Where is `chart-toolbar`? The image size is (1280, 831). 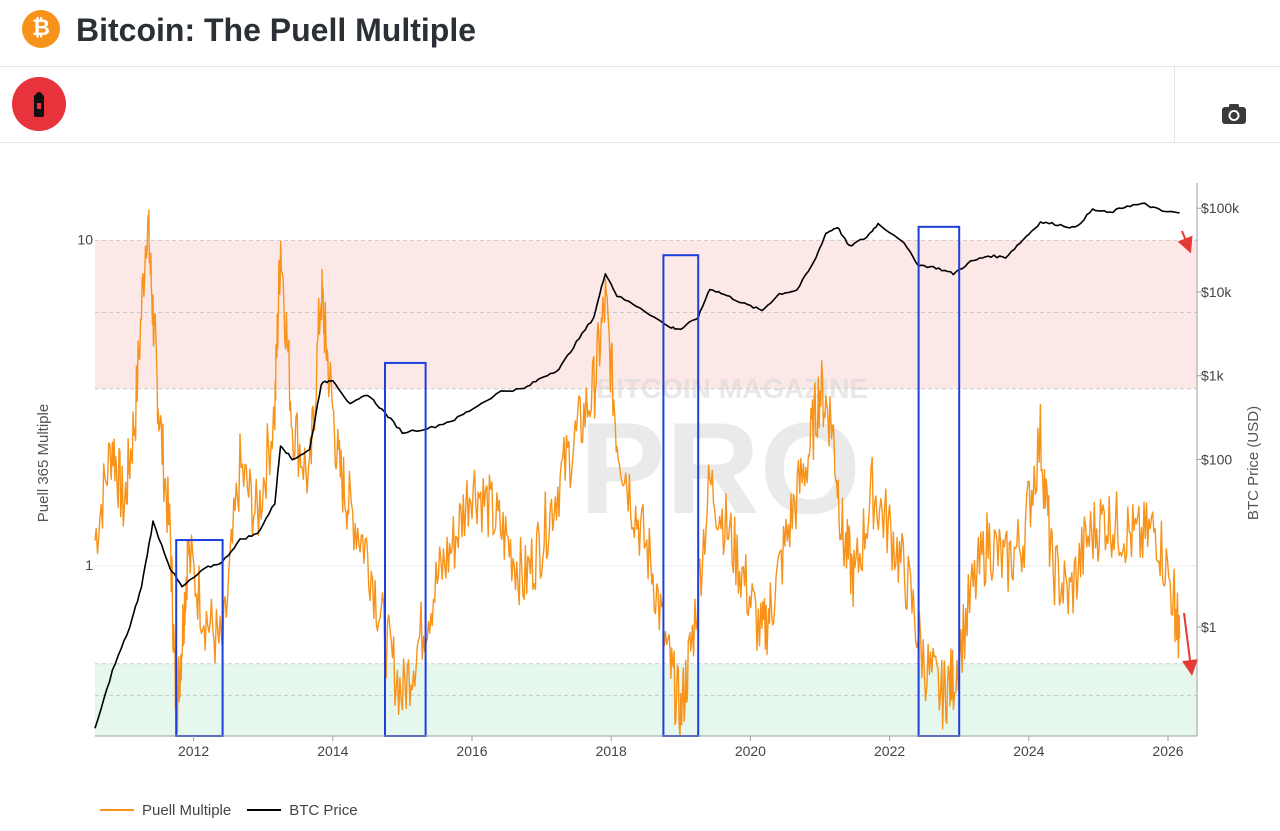
chart-toolbar is located at coordinates (640, 105).